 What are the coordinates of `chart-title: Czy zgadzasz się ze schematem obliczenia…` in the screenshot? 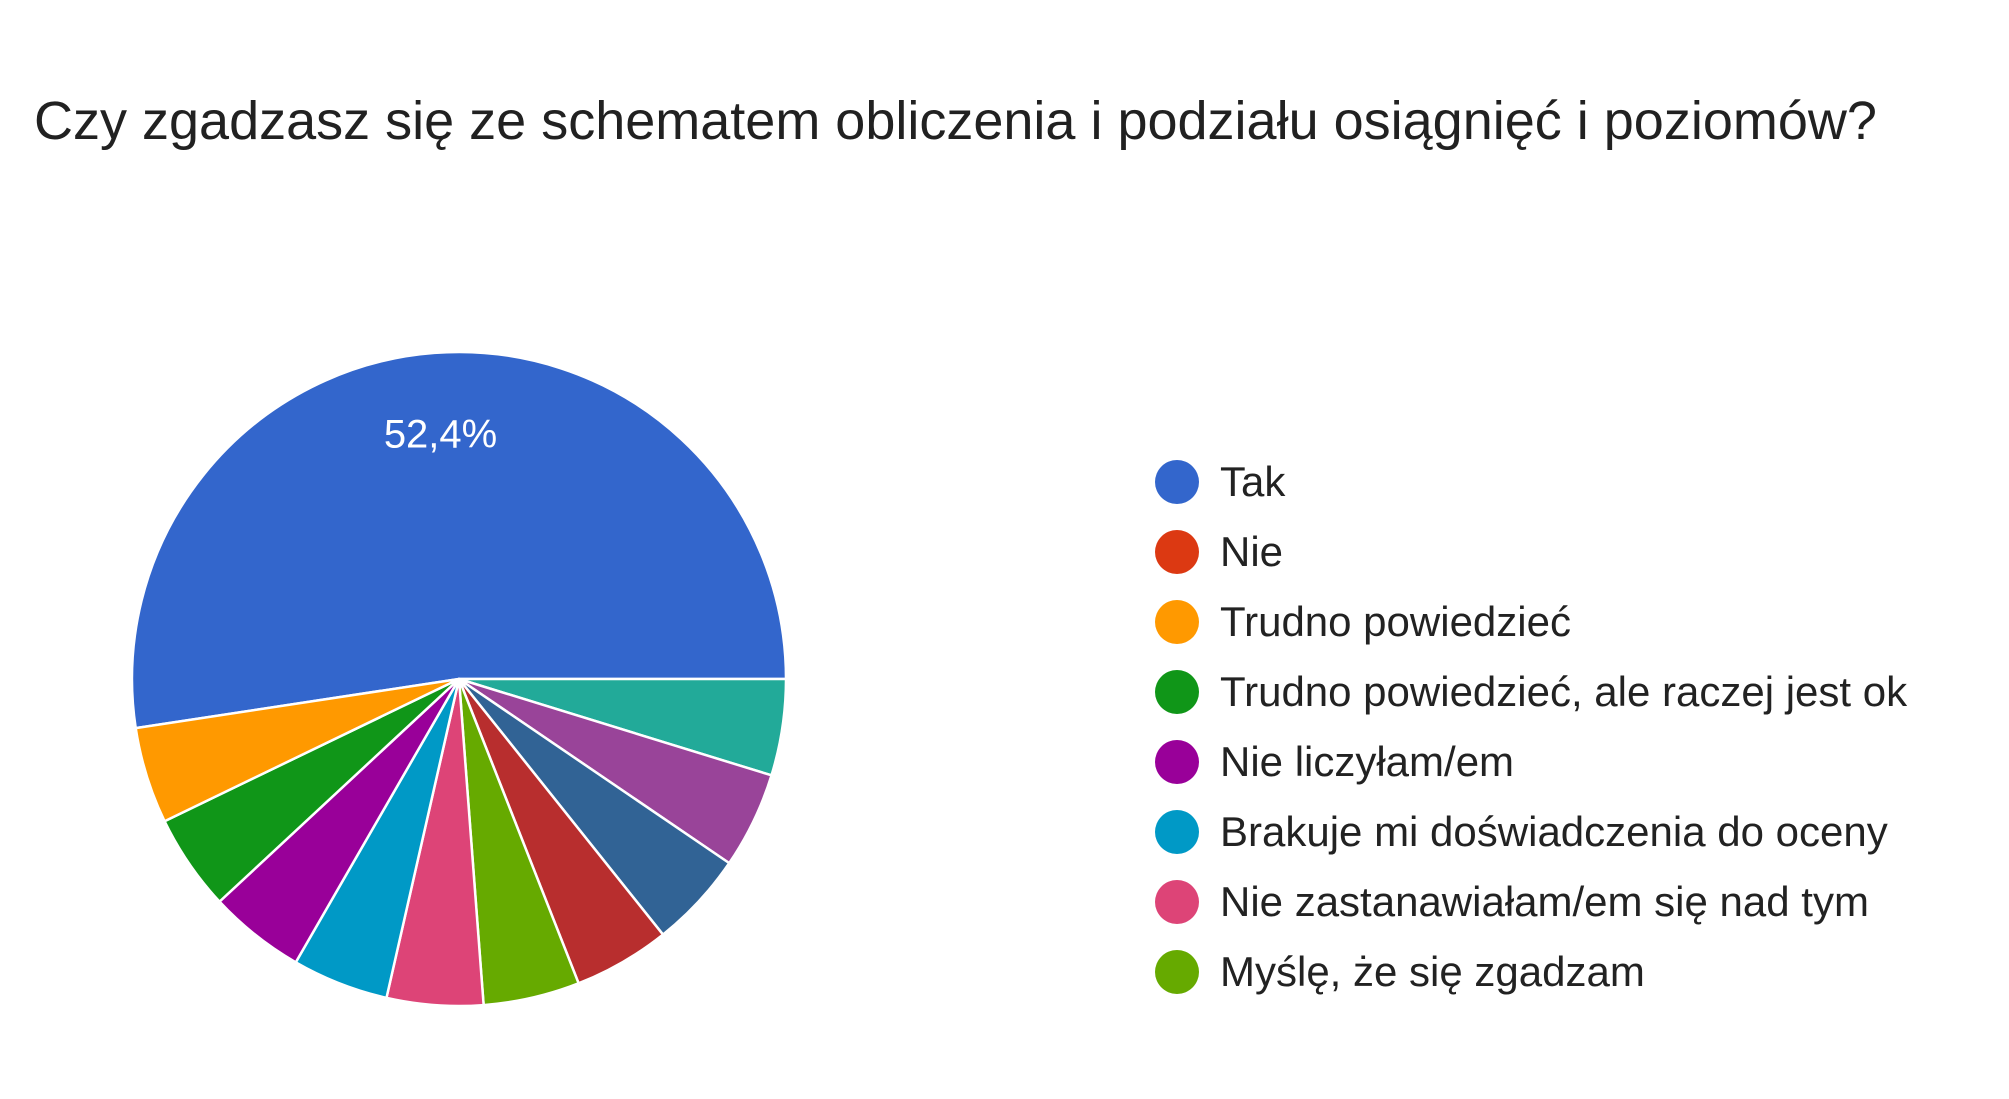 It's located at (955, 121).